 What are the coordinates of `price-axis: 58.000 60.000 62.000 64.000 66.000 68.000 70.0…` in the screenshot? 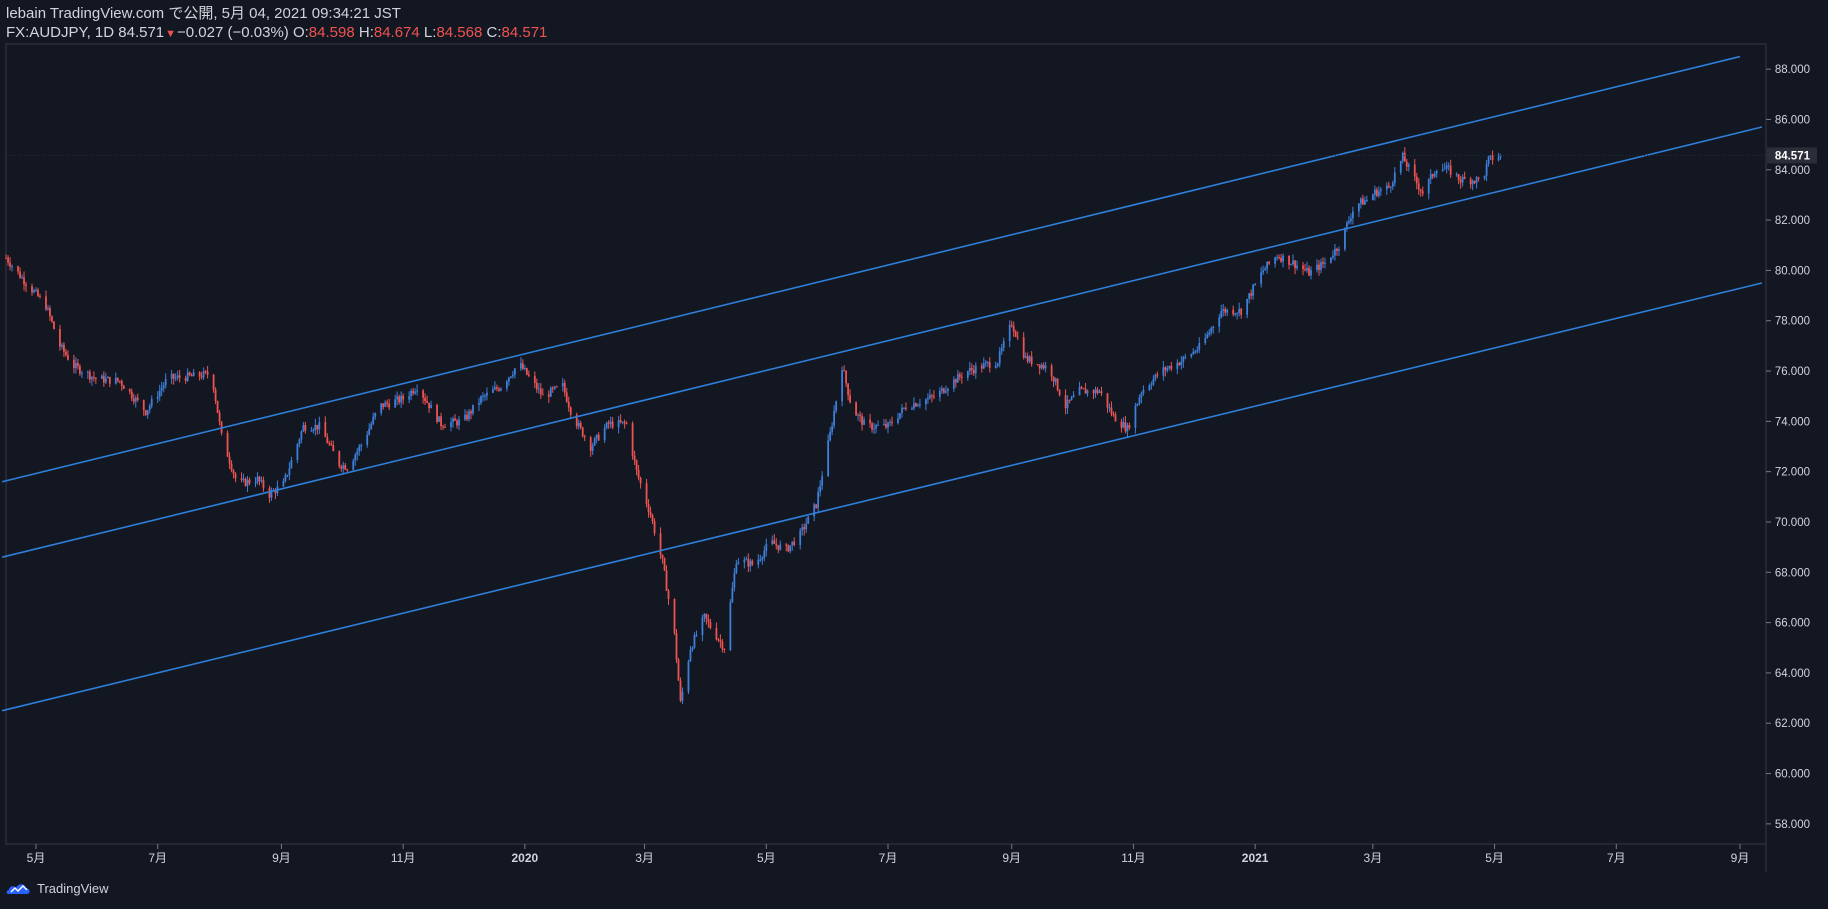 It's located at (1788, 447).